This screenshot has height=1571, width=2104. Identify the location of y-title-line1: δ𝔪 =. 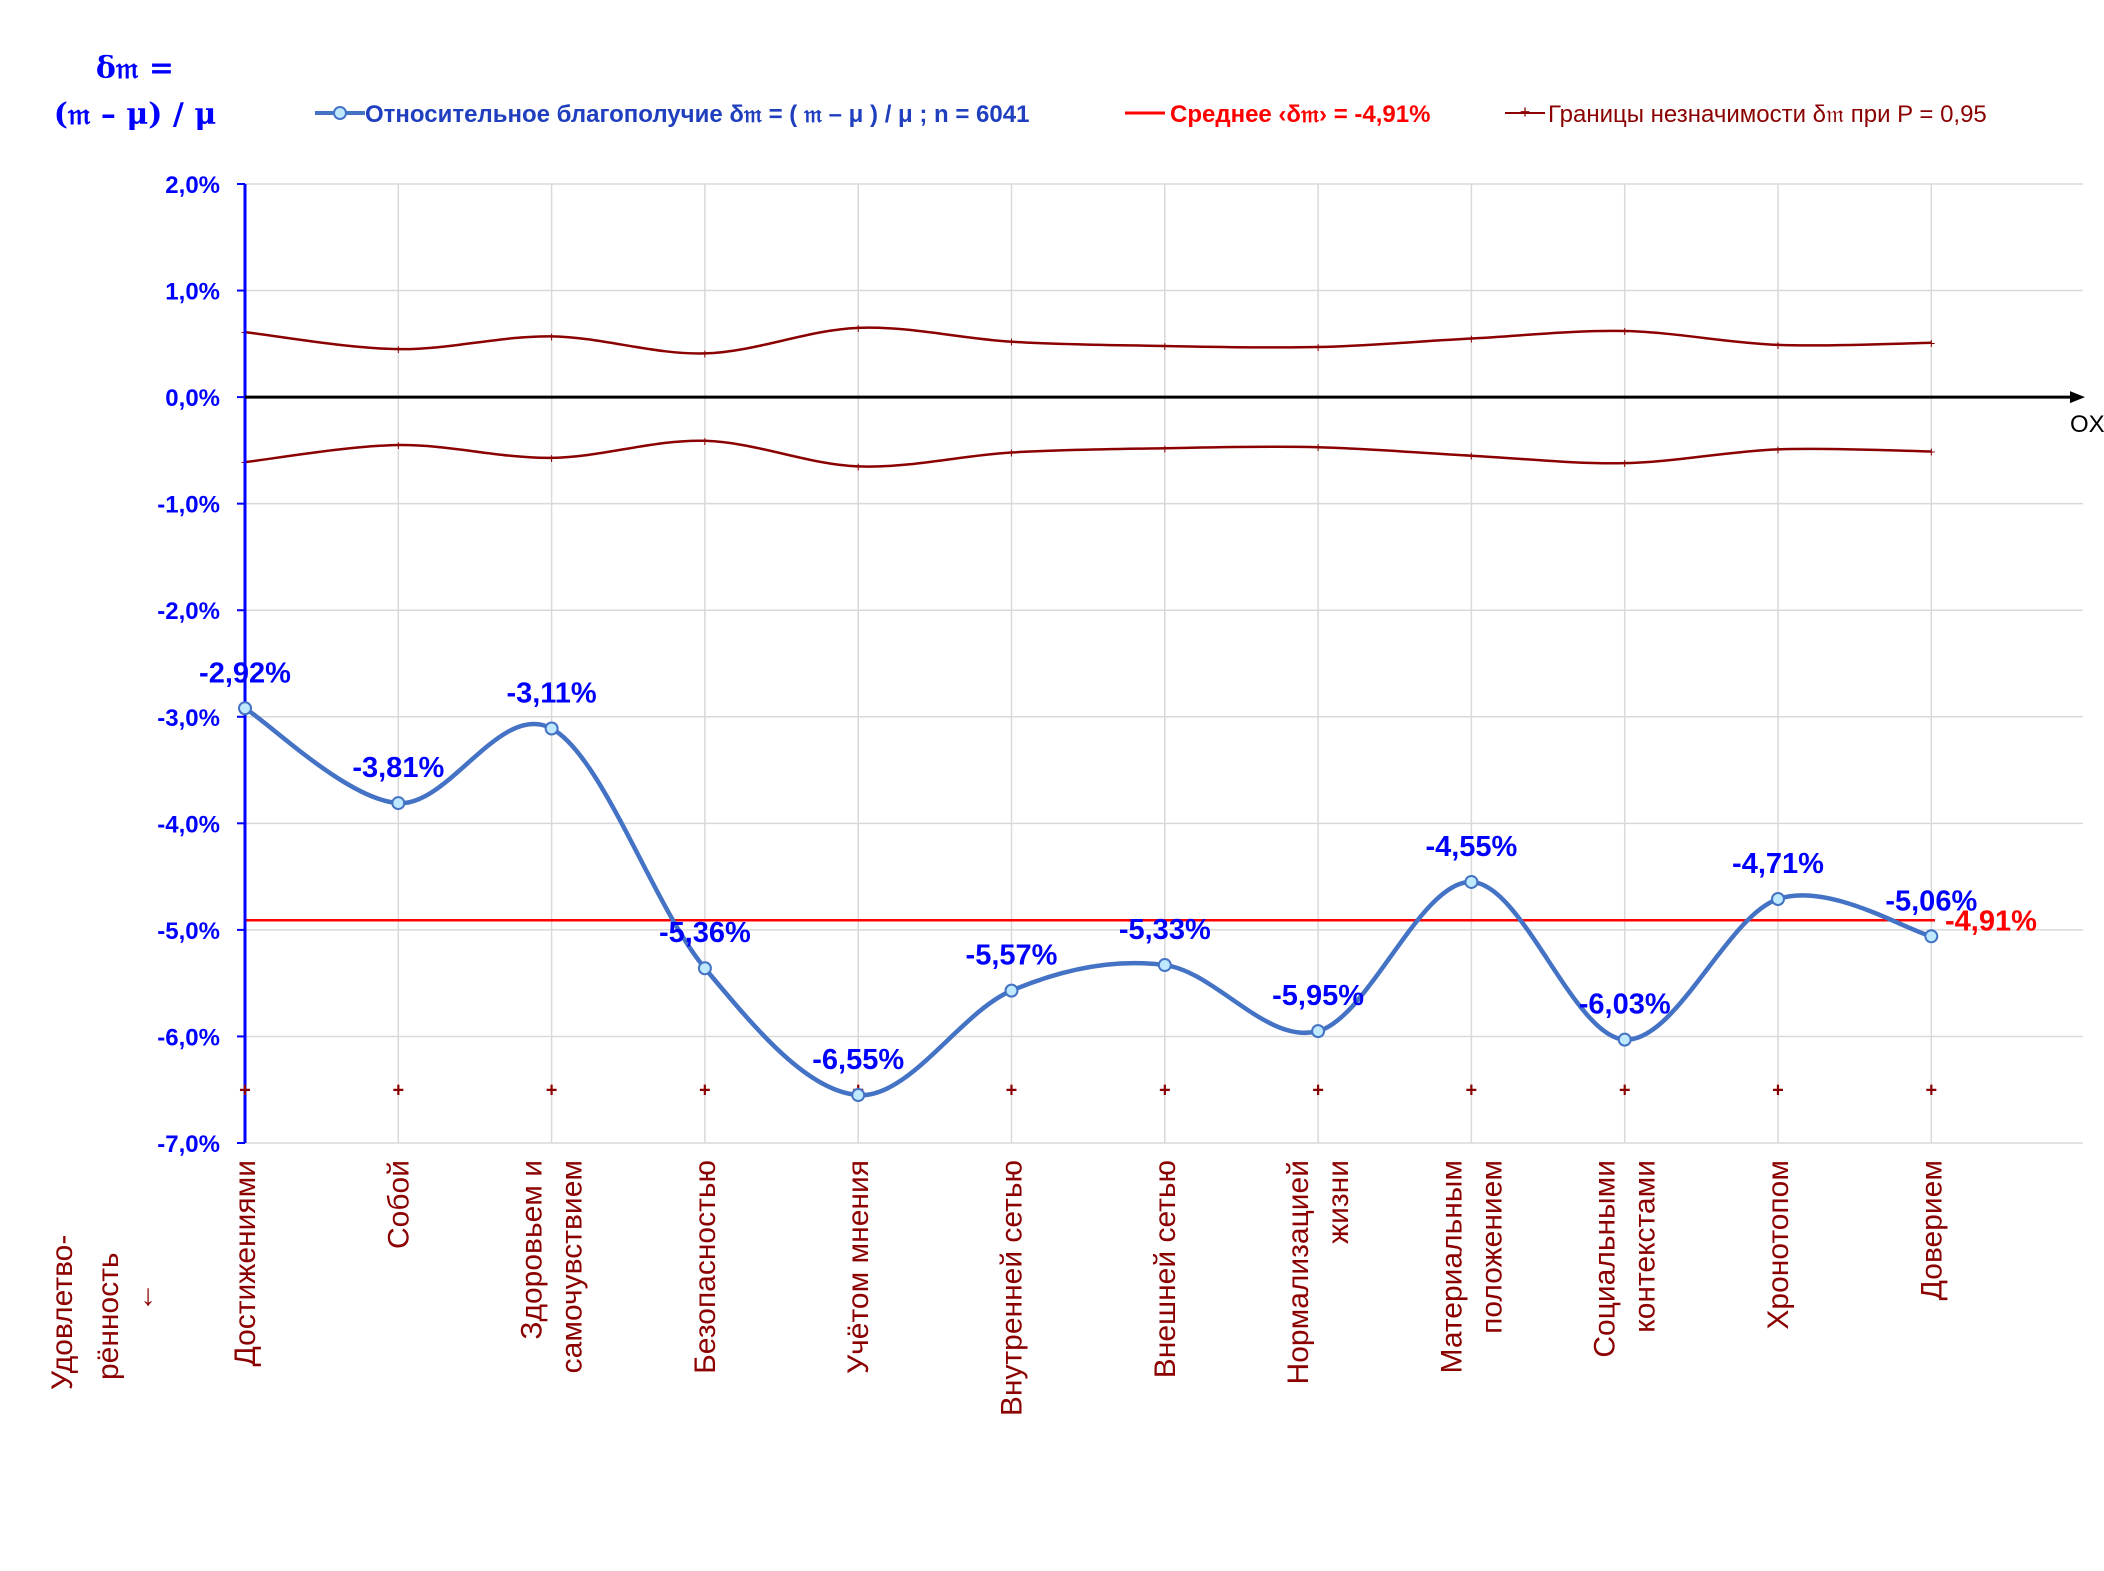
(135, 68).